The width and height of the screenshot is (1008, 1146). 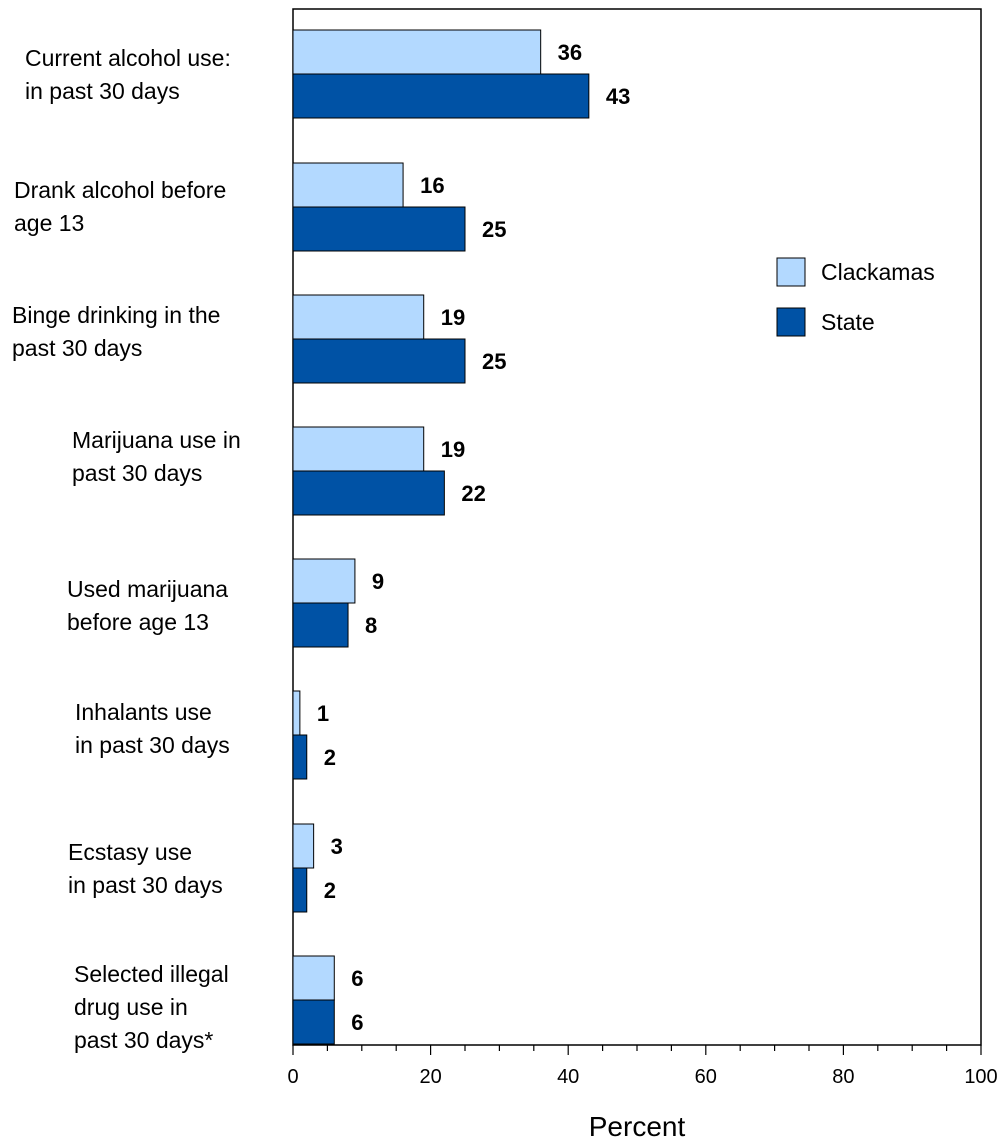 I want to click on data-label: 1, so click(x=323, y=713).